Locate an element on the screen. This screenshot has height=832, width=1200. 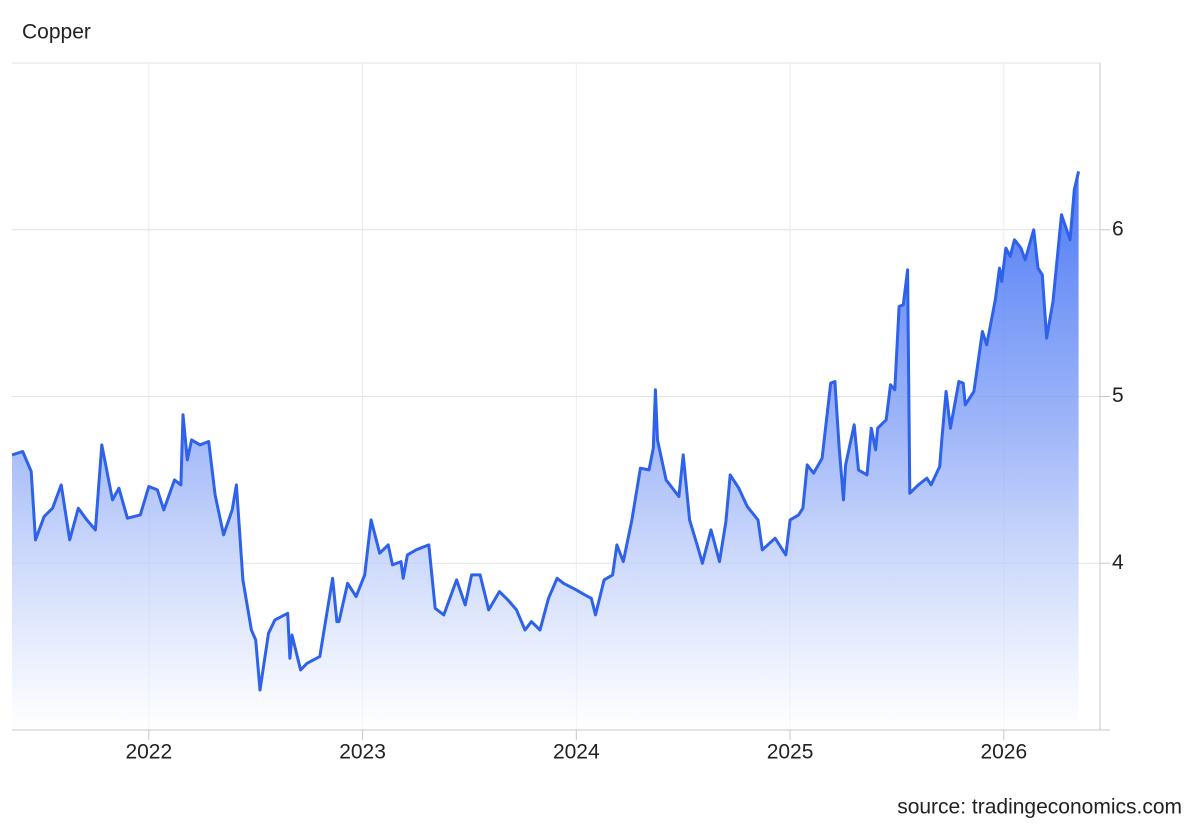
source-note: source: tradingeconomics.com is located at coordinates (1039, 807).